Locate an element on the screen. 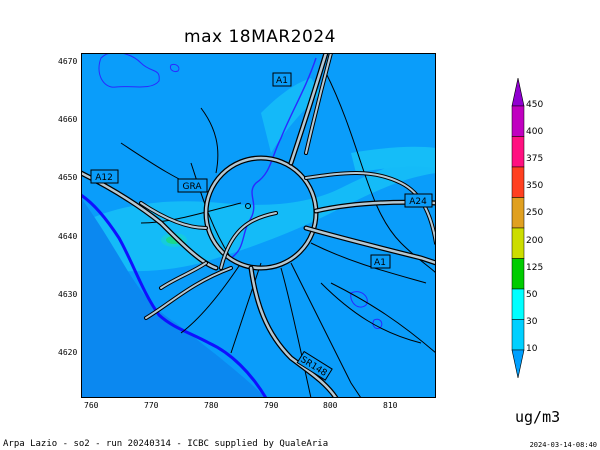 The image size is (600, 450). sea-area is located at coordinates (173, 298).